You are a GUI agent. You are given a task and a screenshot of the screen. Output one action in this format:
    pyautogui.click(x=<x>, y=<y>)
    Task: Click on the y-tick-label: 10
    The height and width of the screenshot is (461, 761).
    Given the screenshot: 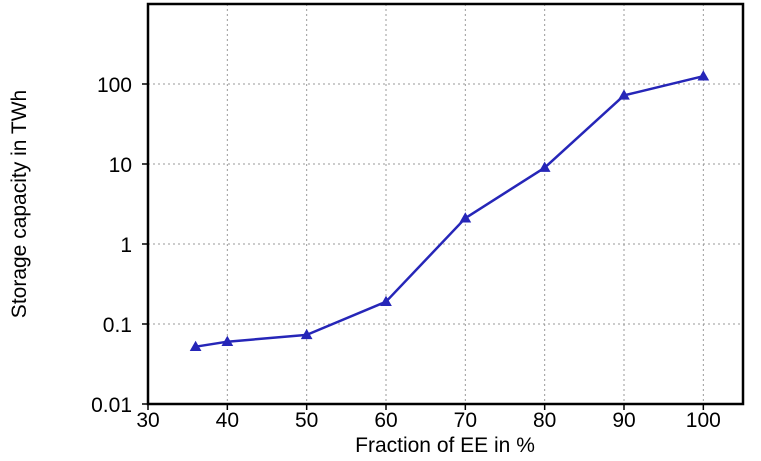 What is the action you would take?
    pyautogui.click(x=120, y=165)
    